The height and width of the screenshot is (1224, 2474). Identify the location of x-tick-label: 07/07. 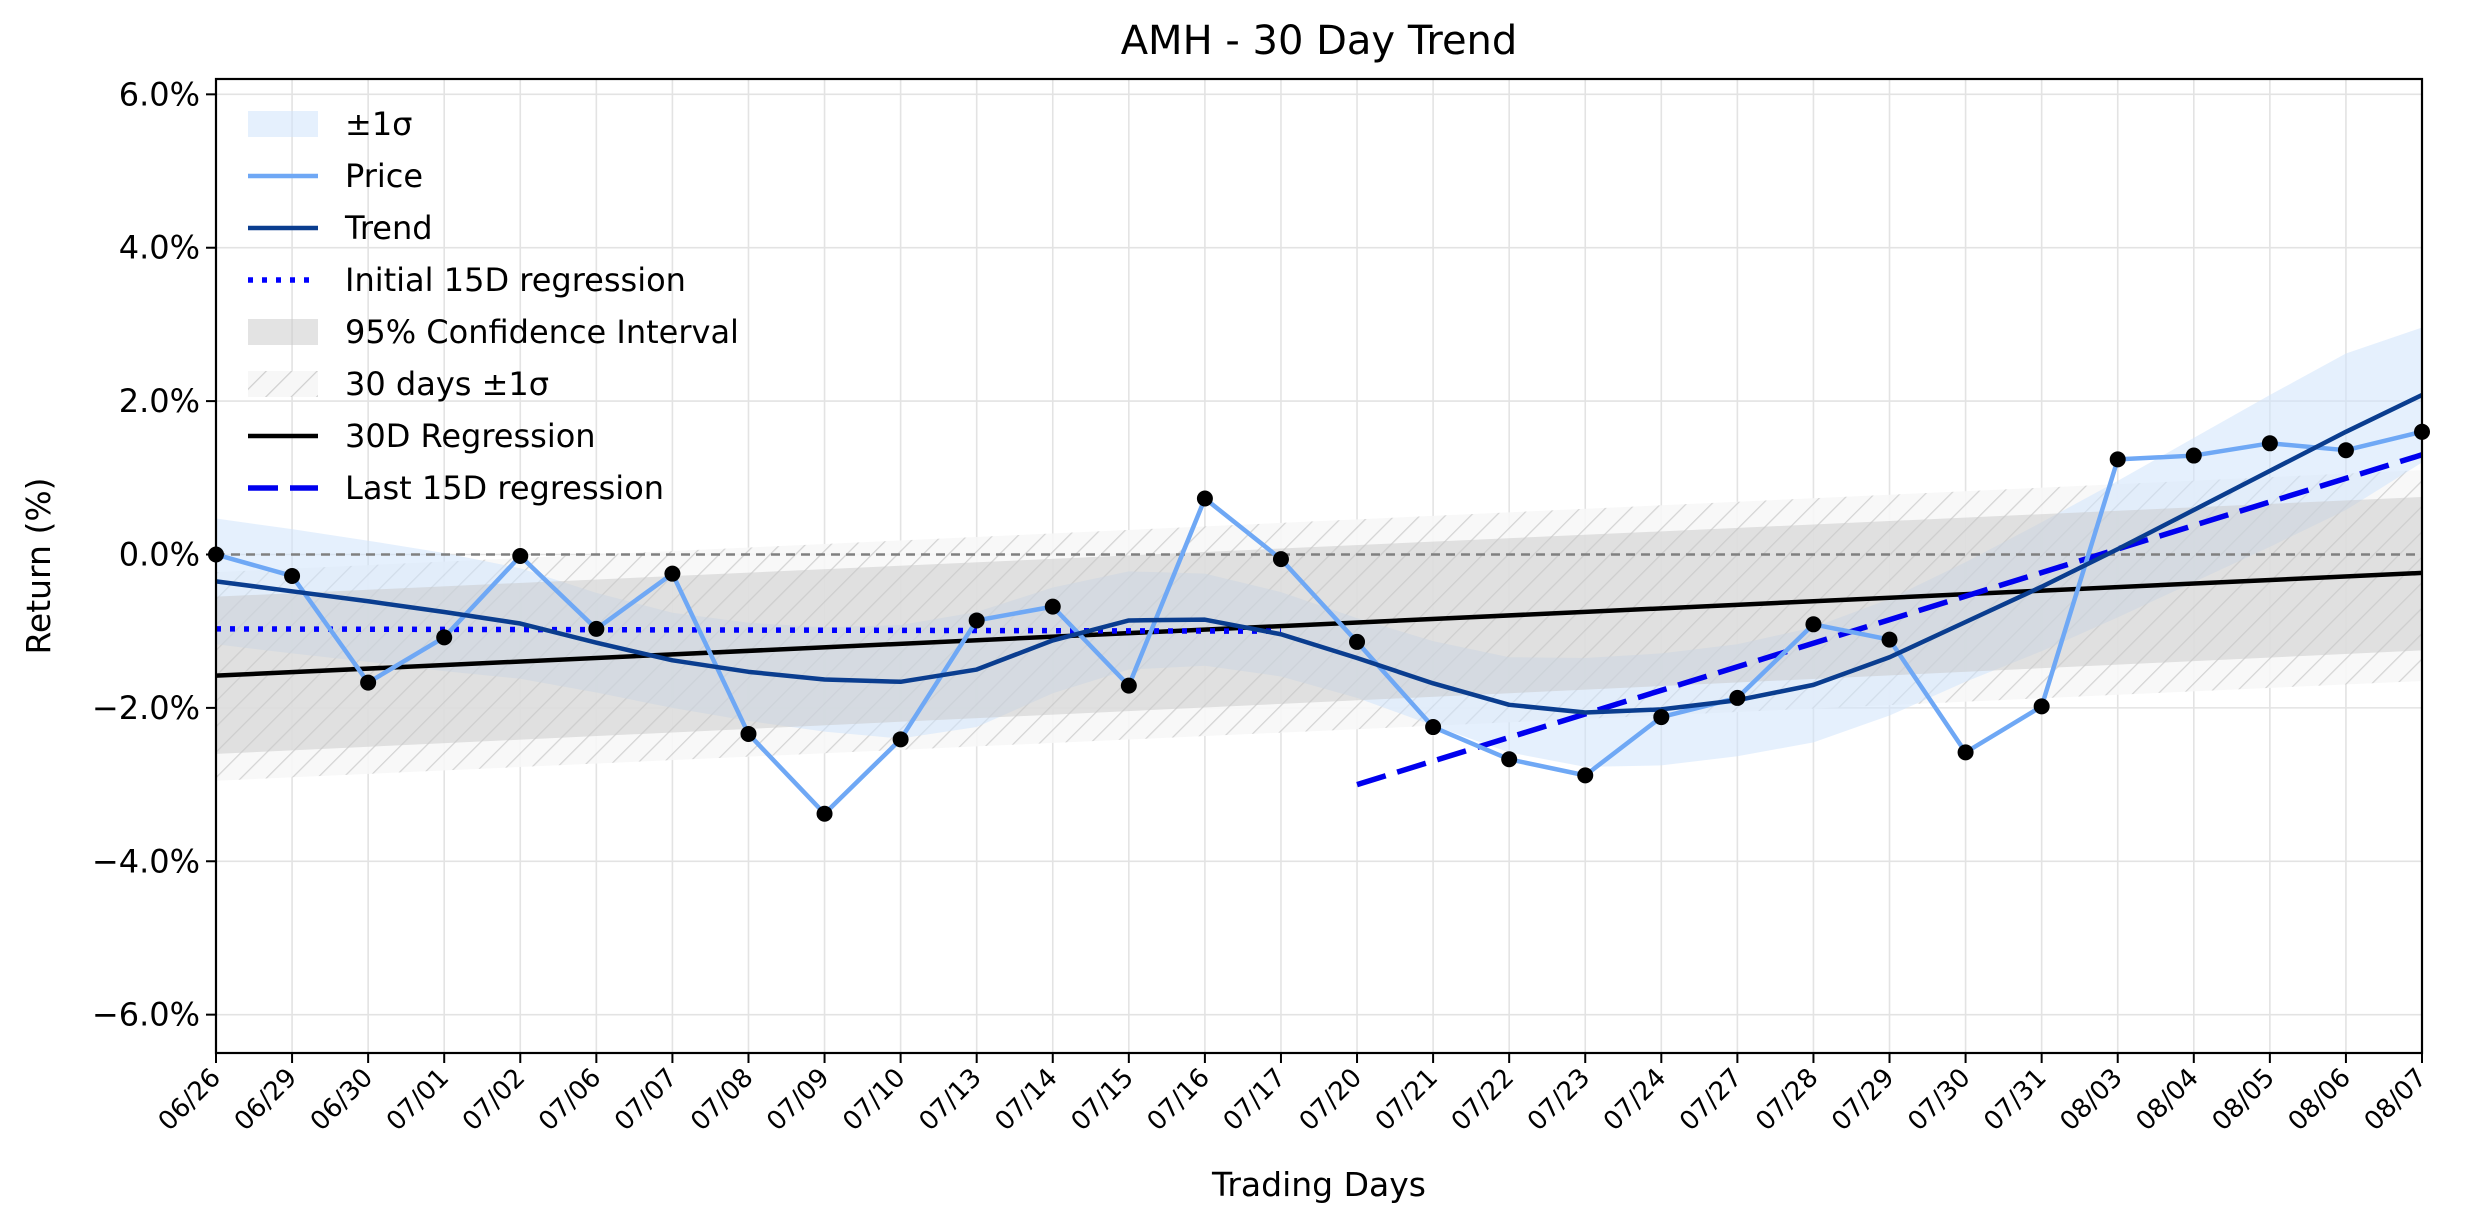
(646, 1100).